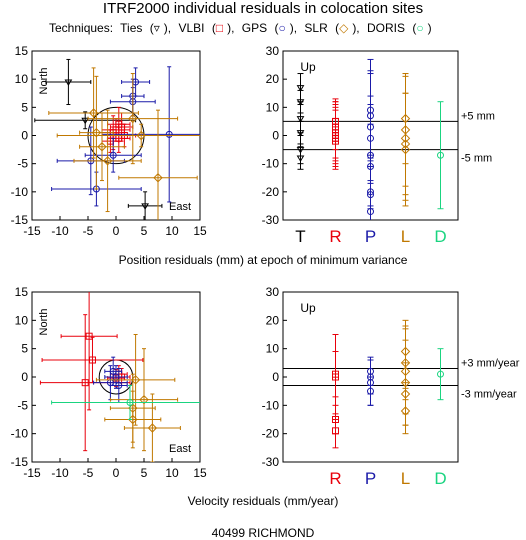 The height and width of the screenshot is (540, 526). What do you see at coordinates (332, 28) in the screenshot?
I see `legend-item-slr: SLR (◇),` at bounding box center [332, 28].